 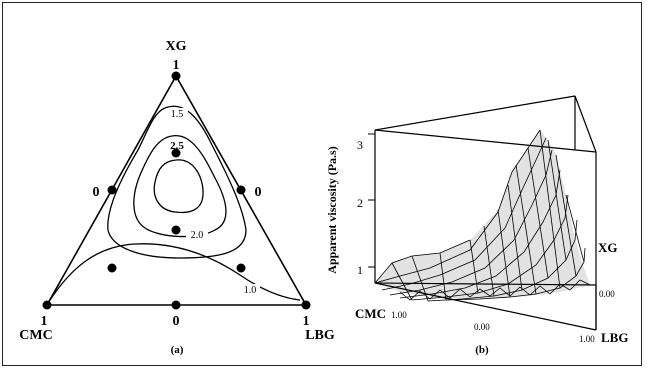 I want to click on tick-lbg-max: 1.00, so click(x=587, y=339).